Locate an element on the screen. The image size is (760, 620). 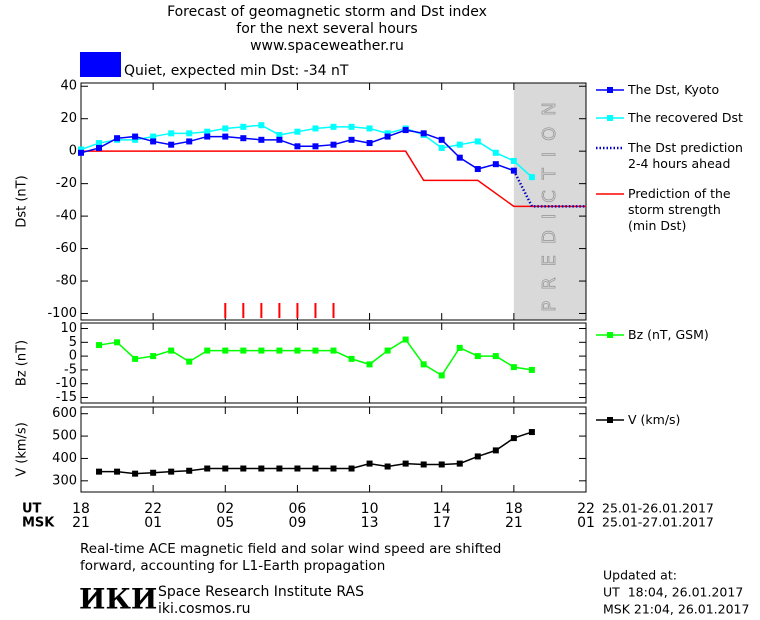
x-tick-label: 18 is located at coordinates (81, 509).